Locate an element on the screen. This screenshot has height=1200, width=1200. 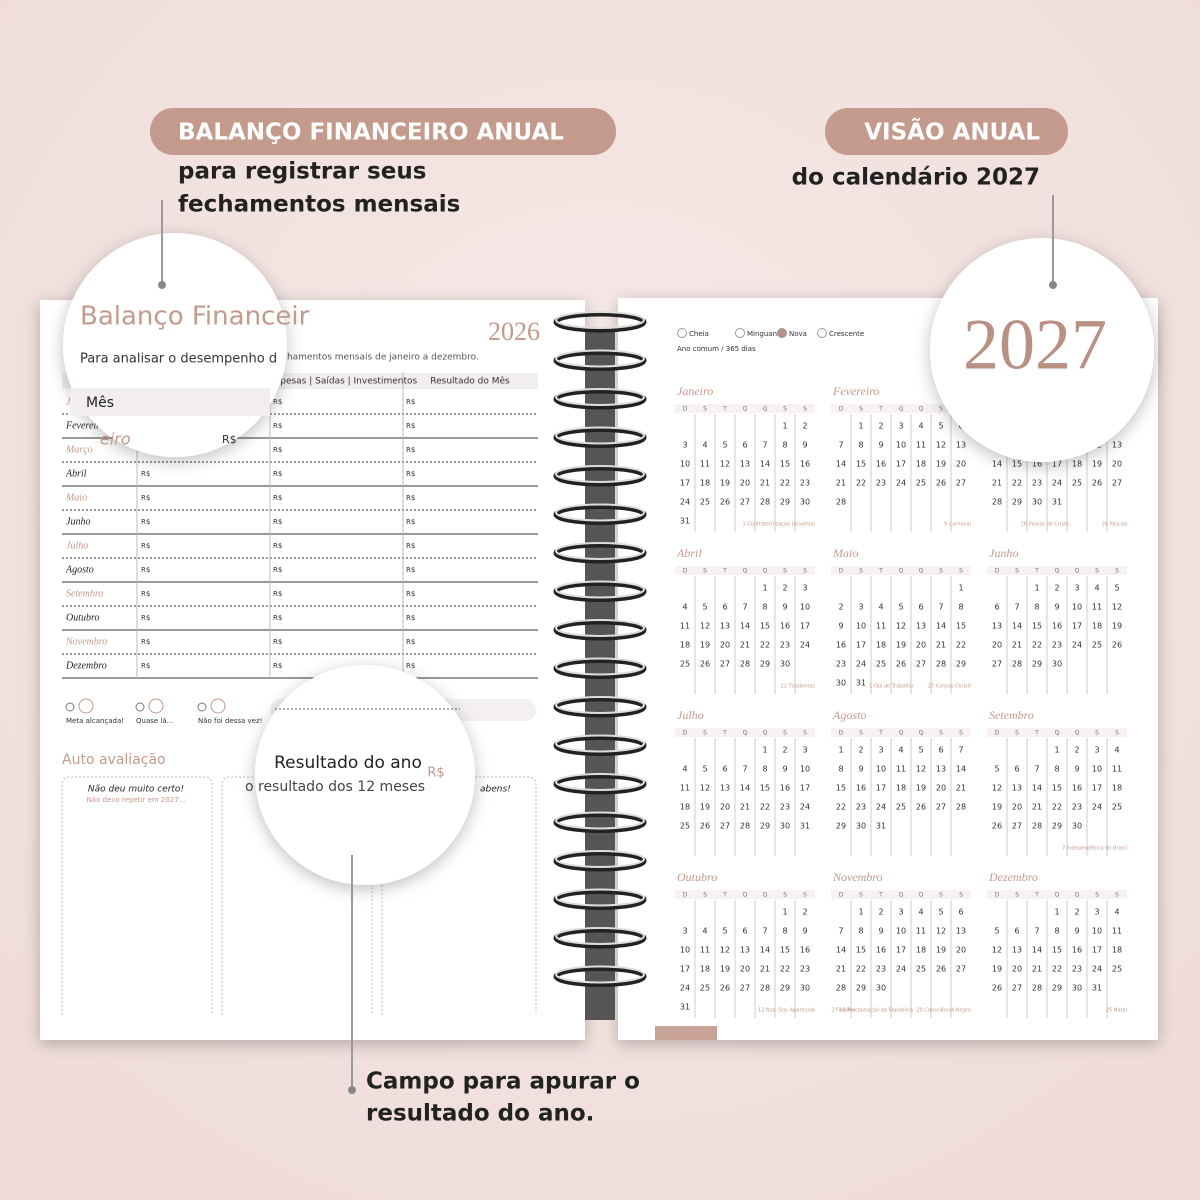
holiday-note: 15 Proclamação da República is located at coordinates (876, 1010).